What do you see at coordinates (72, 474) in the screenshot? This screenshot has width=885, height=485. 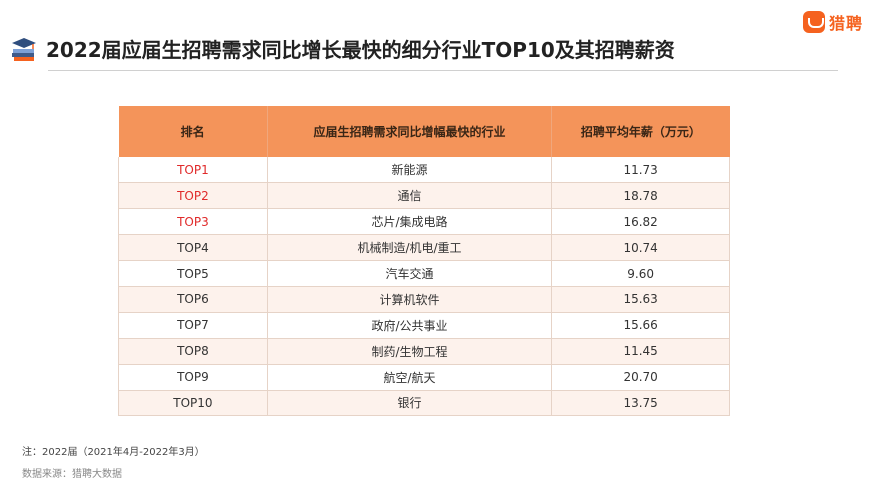 I see `data-source: 数据来源：猎聘大数据` at bounding box center [72, 474].